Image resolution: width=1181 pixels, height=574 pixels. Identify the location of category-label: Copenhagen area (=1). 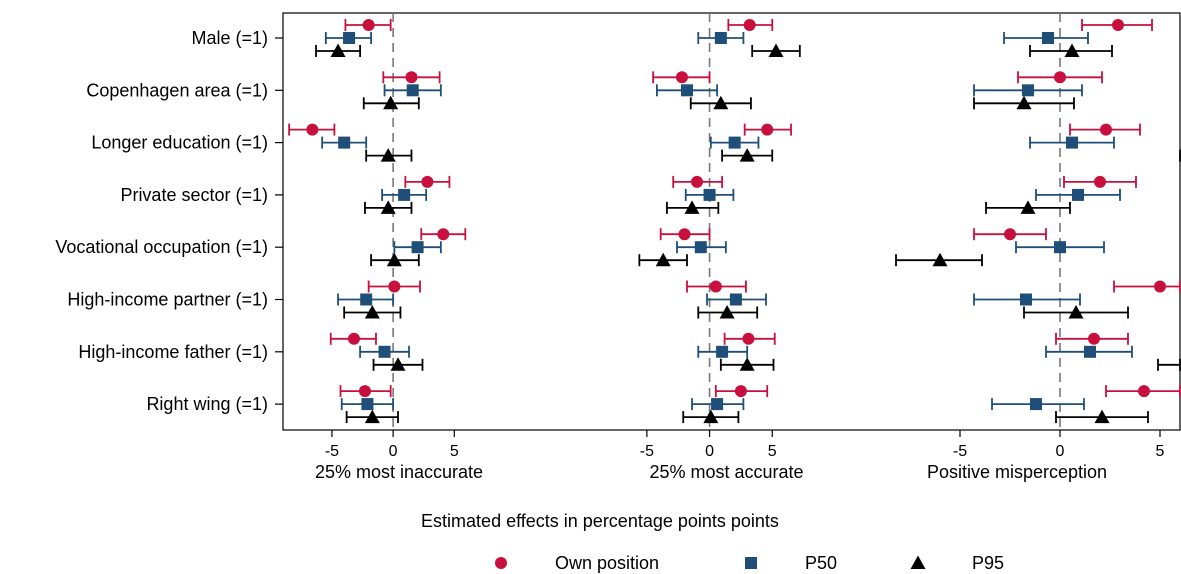
(177, 90).